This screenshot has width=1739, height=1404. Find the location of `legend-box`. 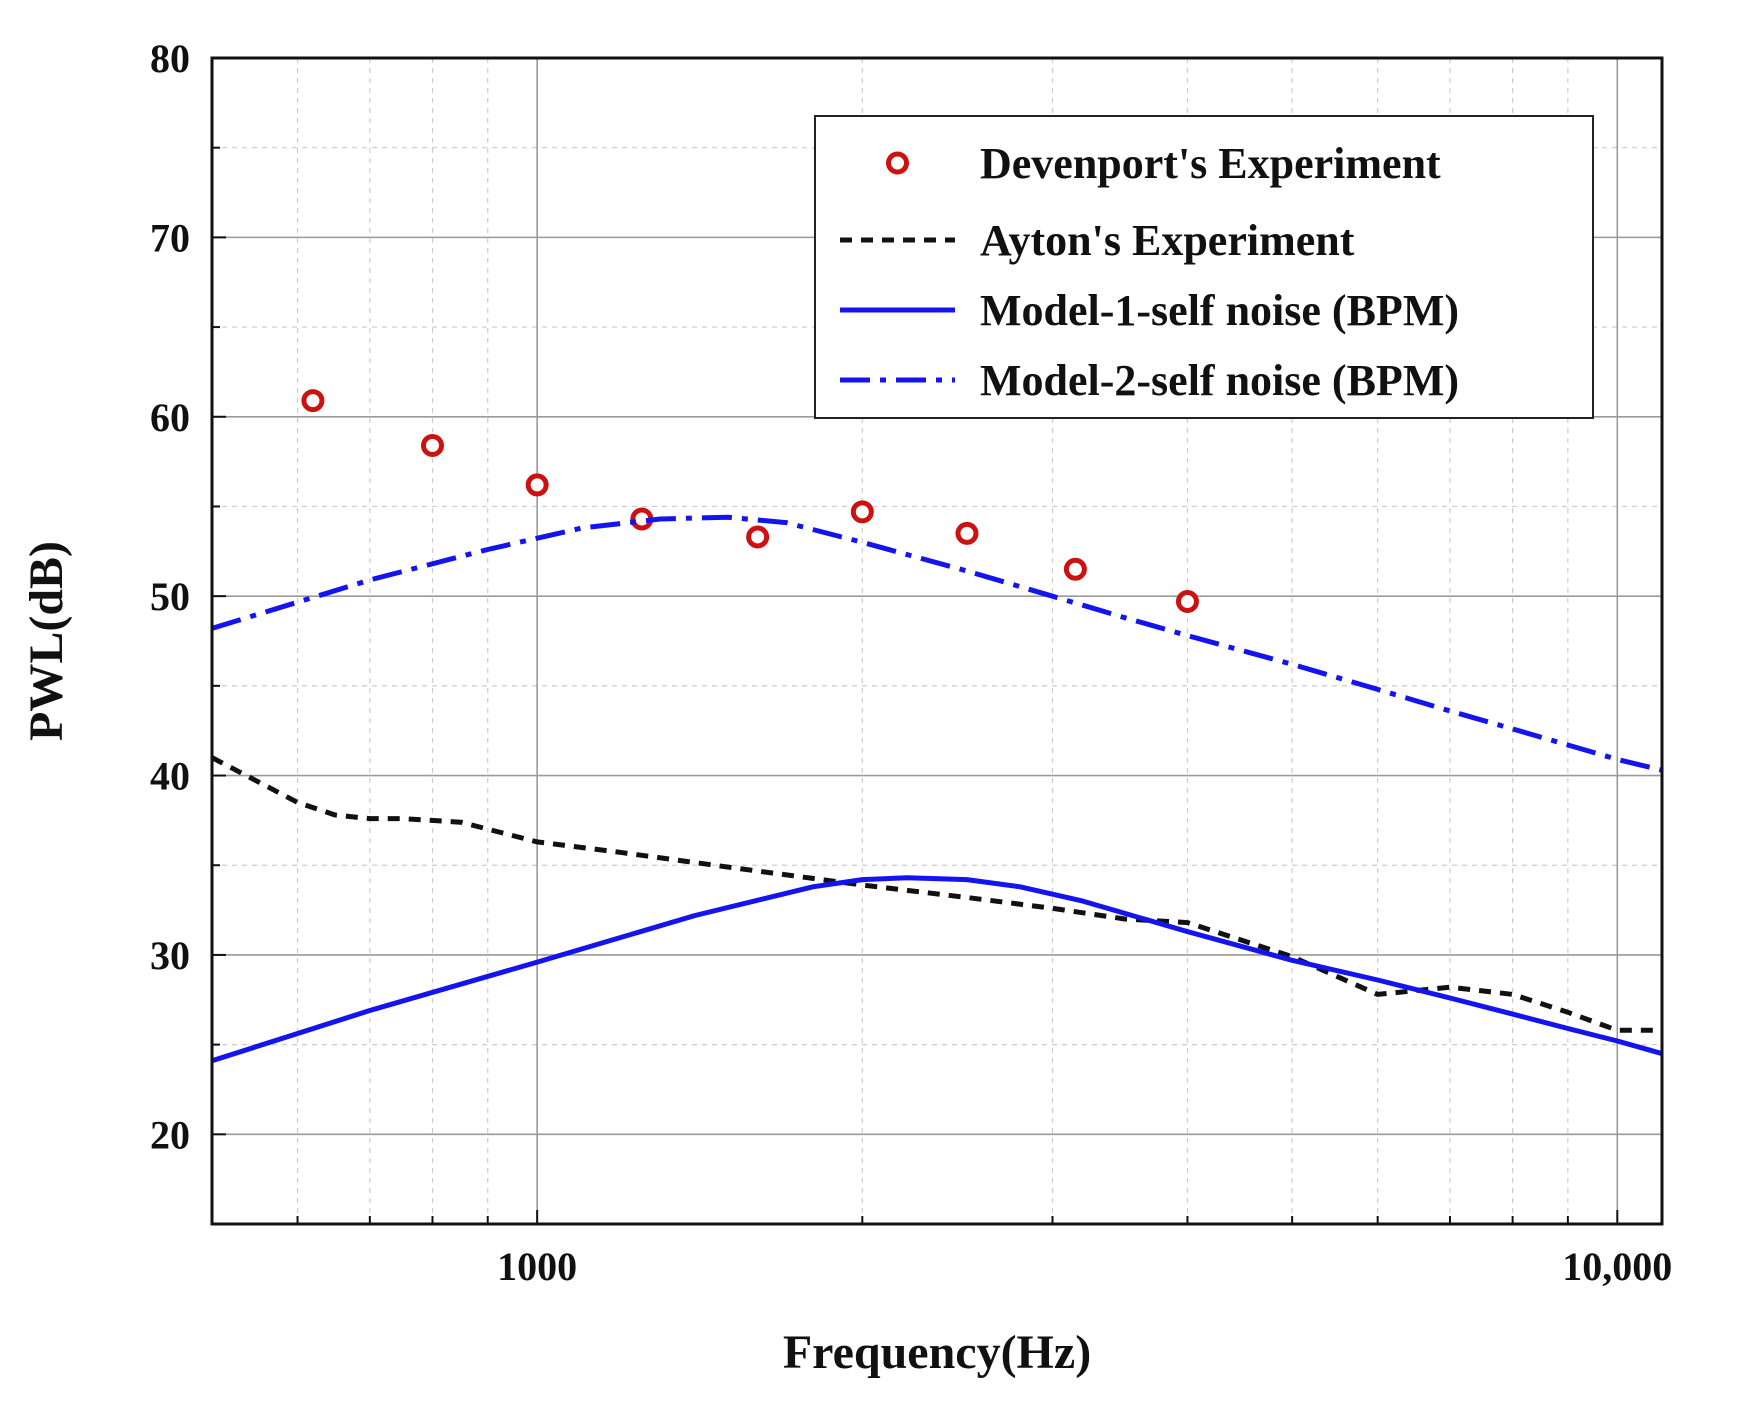

legend-box is located at coordinates (1204, 267).